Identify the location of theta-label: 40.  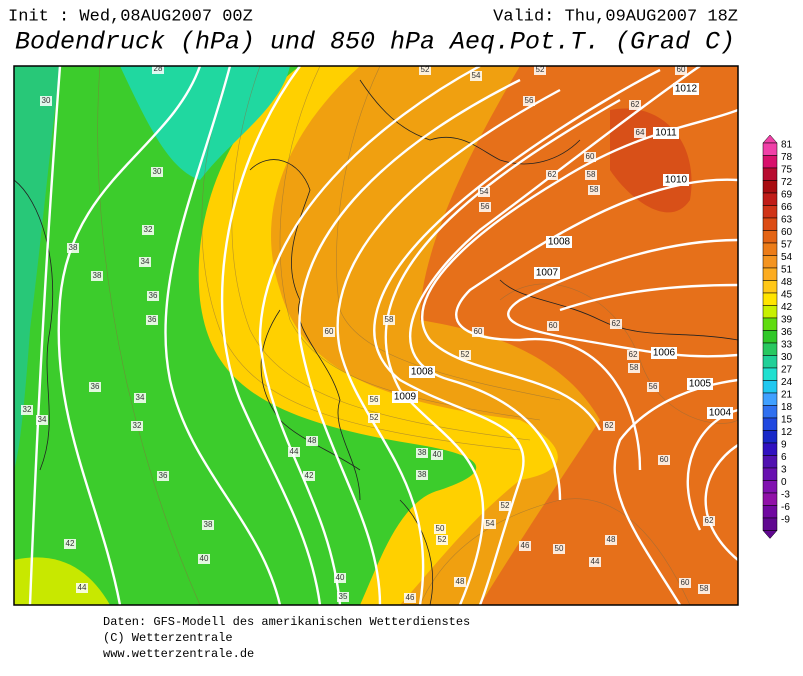
(204, 558).